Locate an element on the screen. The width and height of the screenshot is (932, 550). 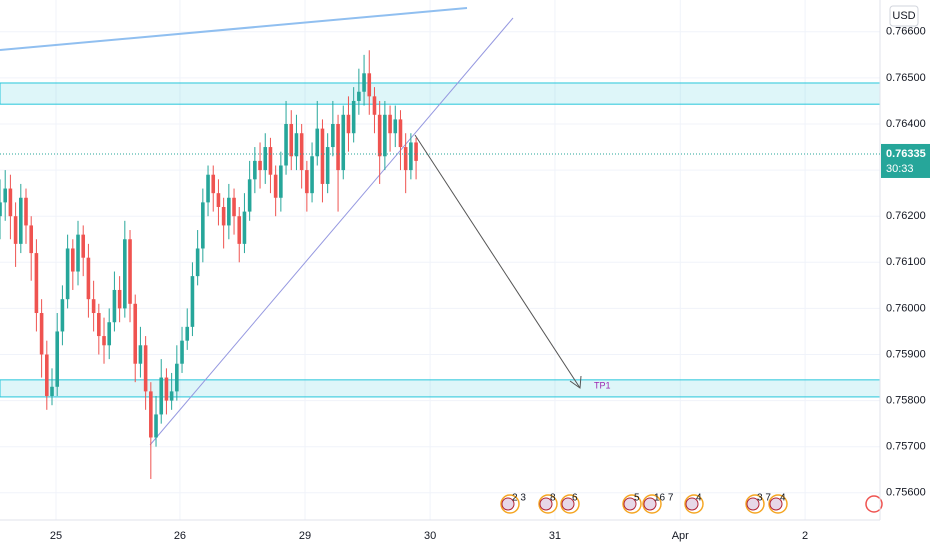
y-tick-label: 0.75600 is located at coordinates (906, 493).